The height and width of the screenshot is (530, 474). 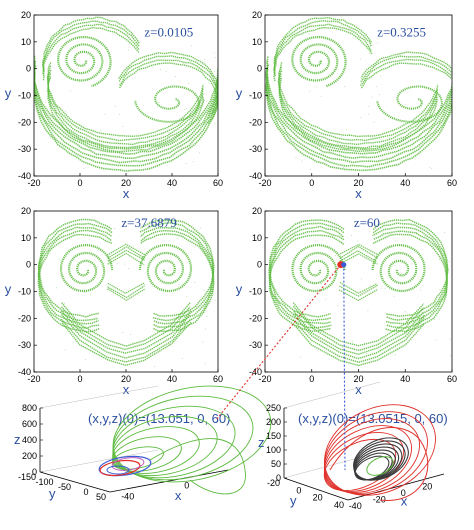 I want to click on z-tick-label: 50, so click(x=276, y=464).